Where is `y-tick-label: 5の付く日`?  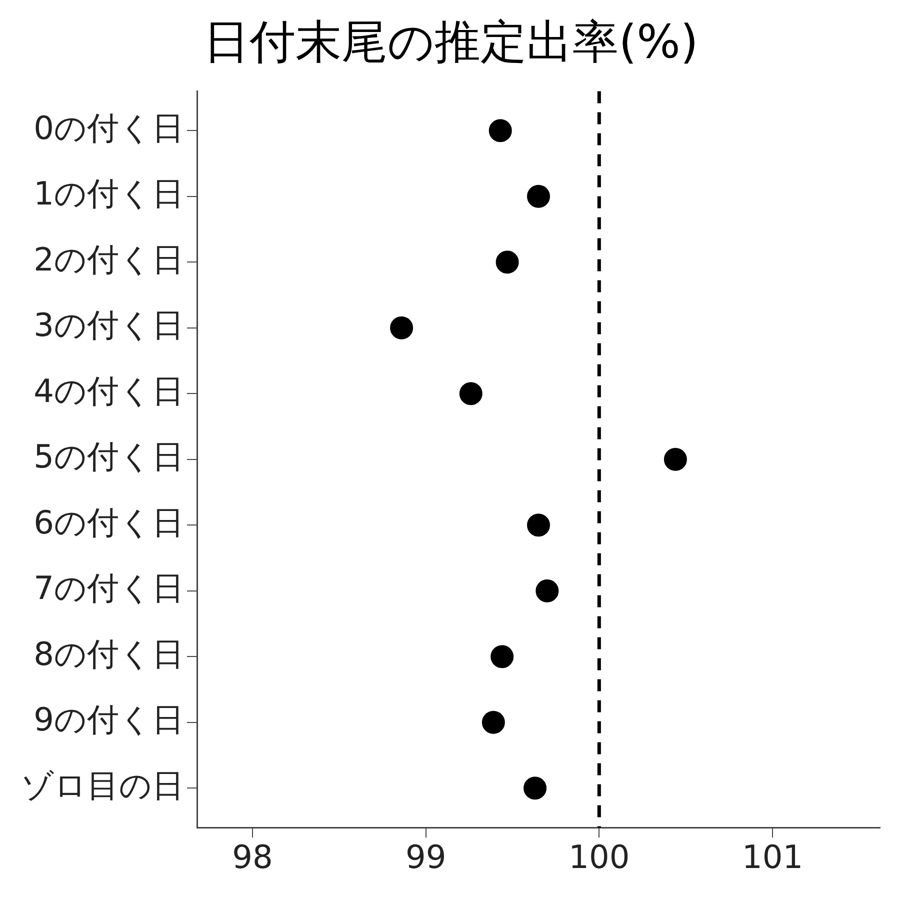
y-tick-label: 5の付く日 is located at coordinates (109, 457).